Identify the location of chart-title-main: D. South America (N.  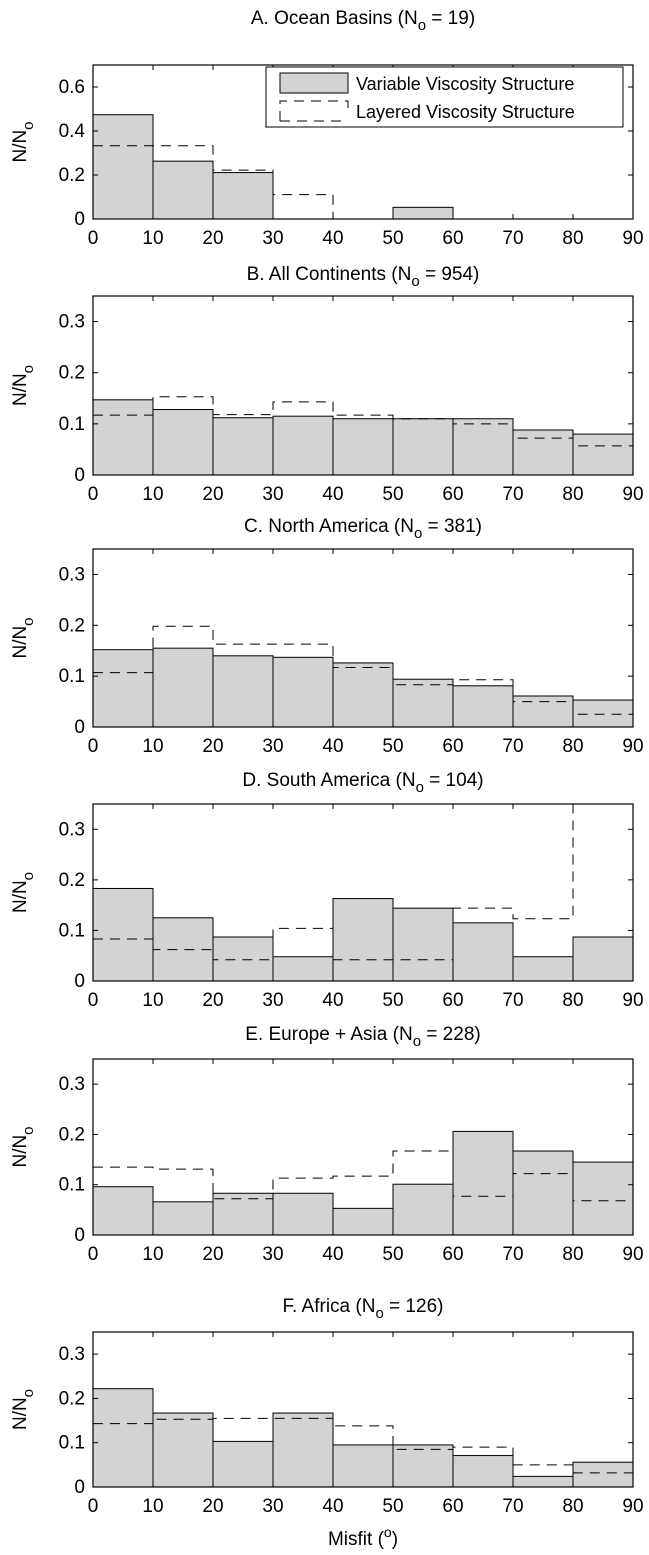
(328, 780).